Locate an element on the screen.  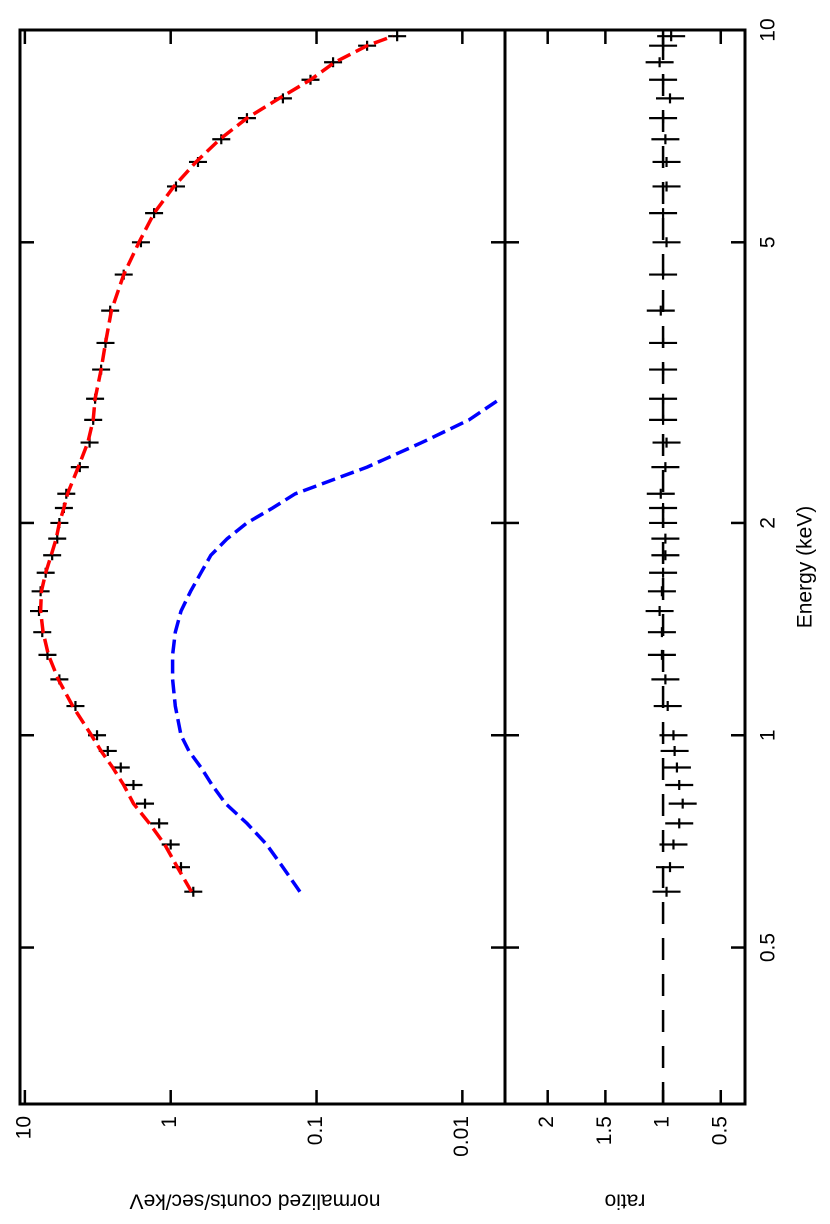
x-tick-label: 1 is located at coordinates (768, 735).